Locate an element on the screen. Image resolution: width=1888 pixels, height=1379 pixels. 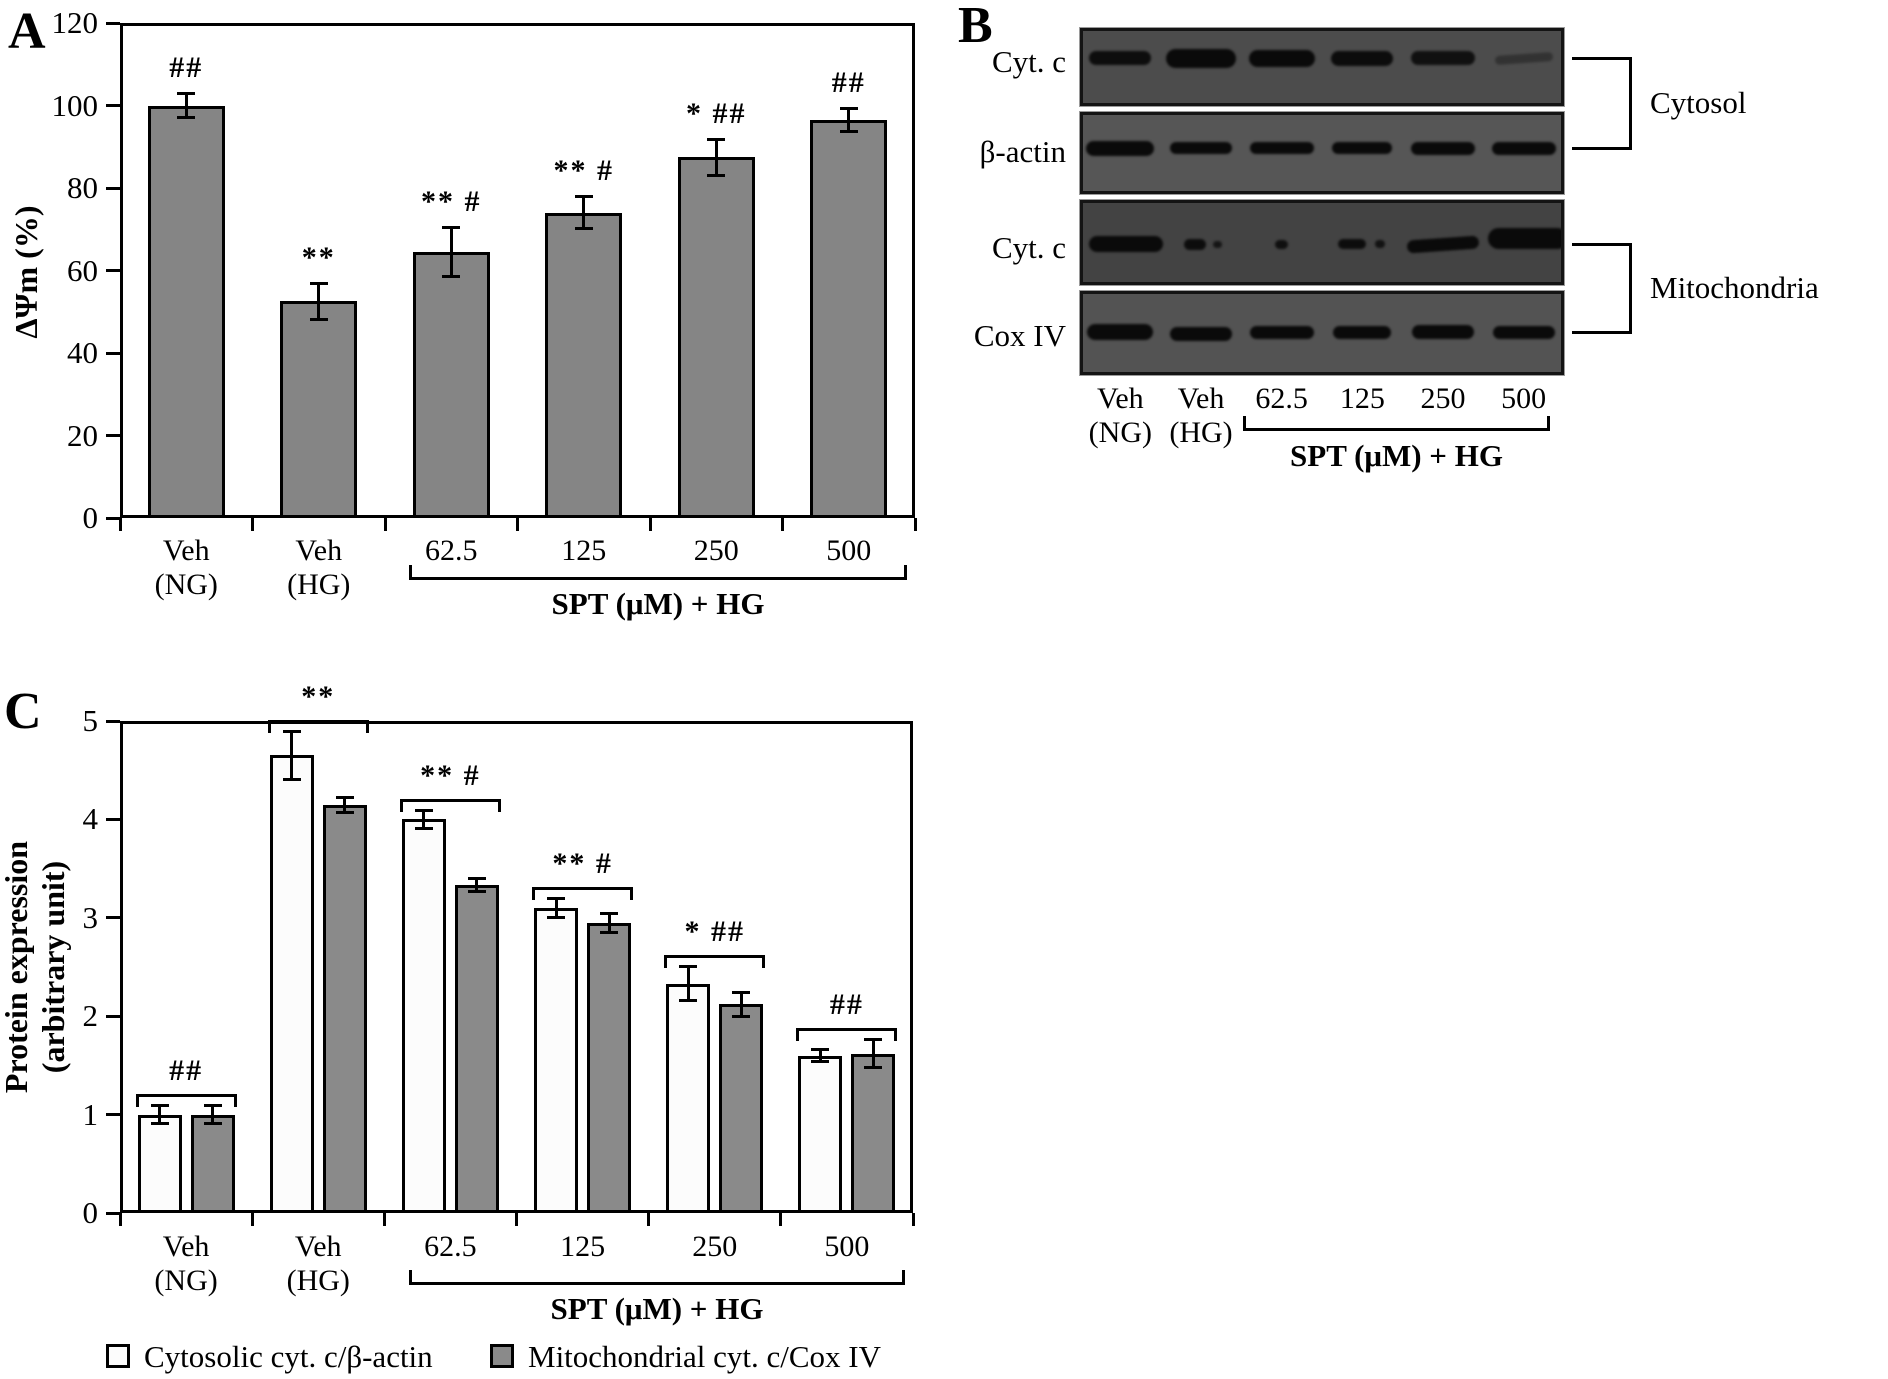
bar-cytosolic-cyt.-c-actin-250 is located at coordinates (688, 1098).